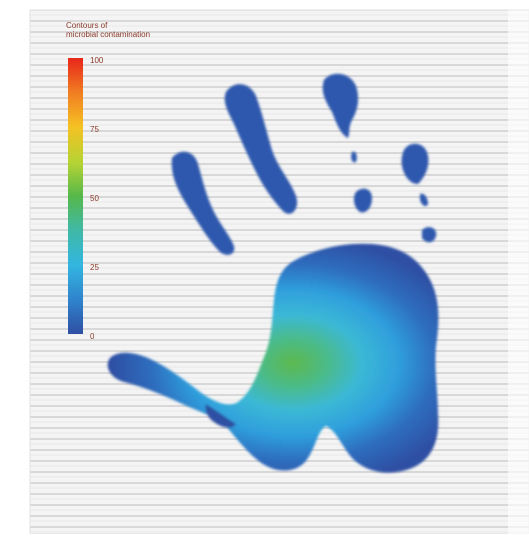 This screenshot has width=529, height=539. Describe the element at coordinates (94, 267) in the screenshot. I see `tick-label-25: 25` at that location.